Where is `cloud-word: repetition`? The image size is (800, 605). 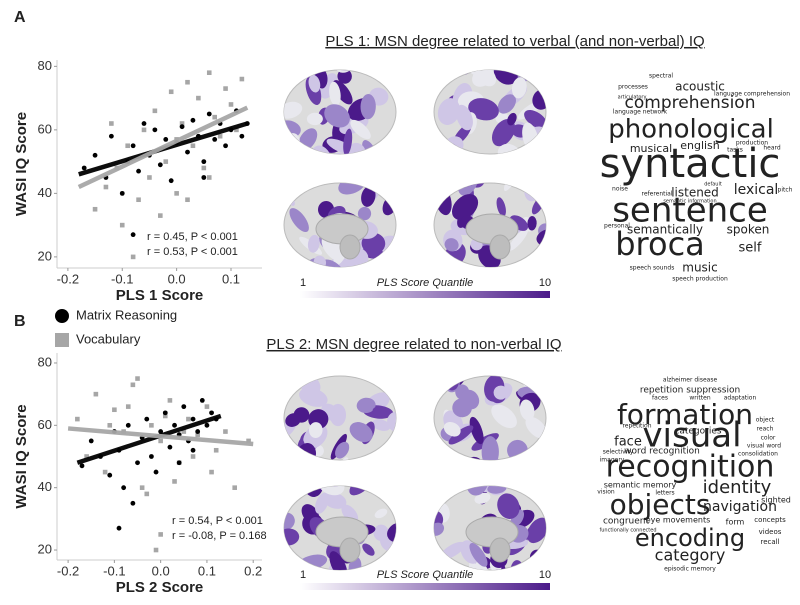 cloud-word: repetition is located at coordinates (636, 426).